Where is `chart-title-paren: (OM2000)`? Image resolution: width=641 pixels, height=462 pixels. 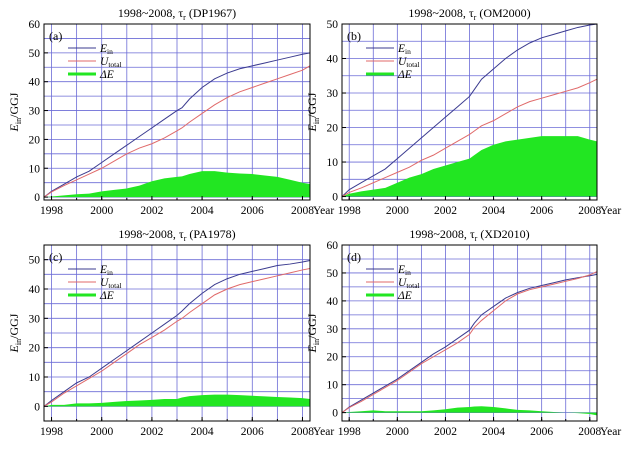 chart-title-paren: (OM2000) is located at coordinates (503, 13).